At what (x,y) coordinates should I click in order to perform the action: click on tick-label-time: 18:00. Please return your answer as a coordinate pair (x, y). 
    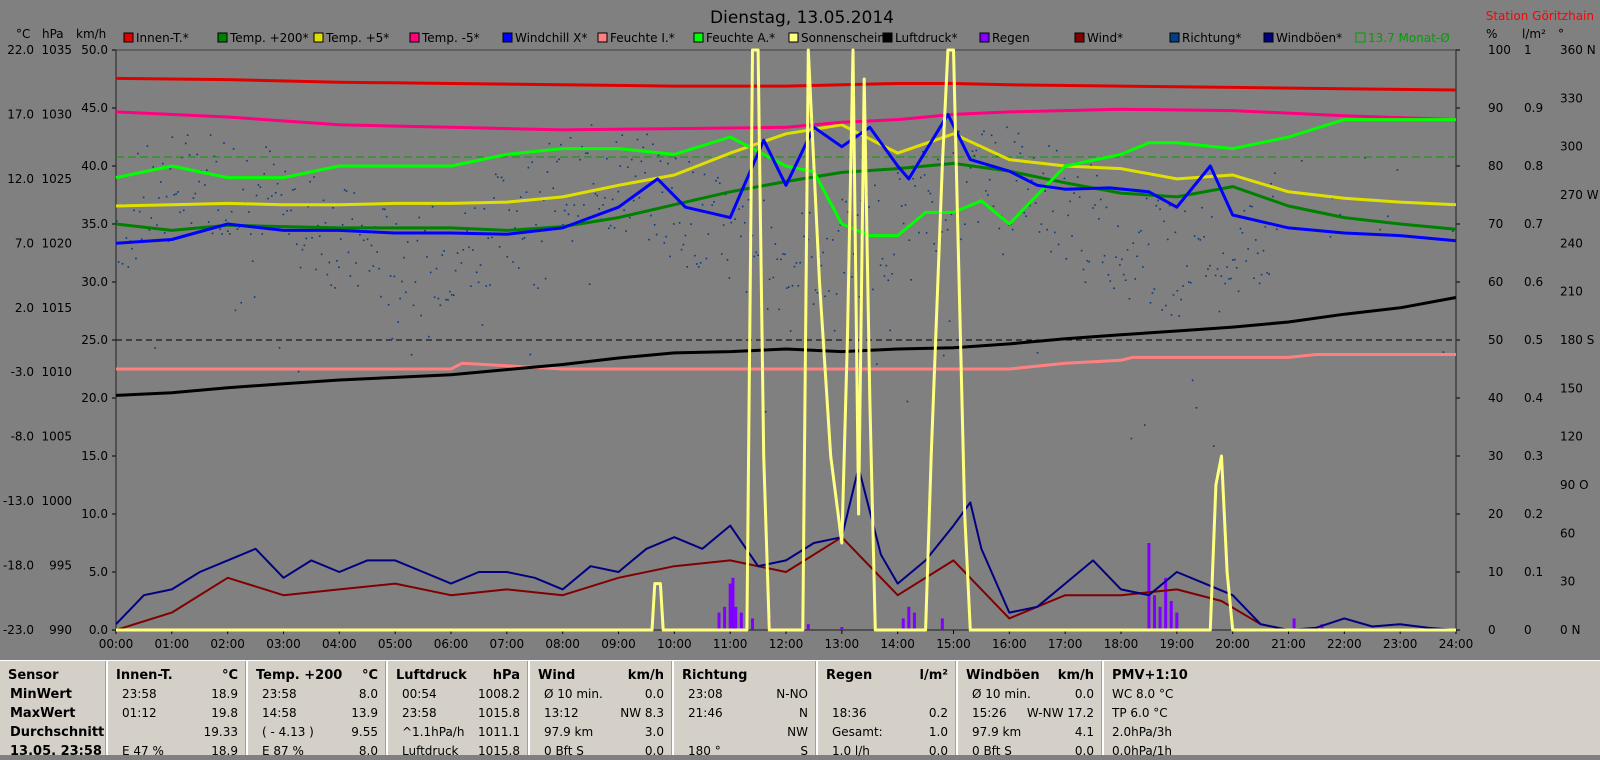
    Looking at the image, I should click on (1121, 644).